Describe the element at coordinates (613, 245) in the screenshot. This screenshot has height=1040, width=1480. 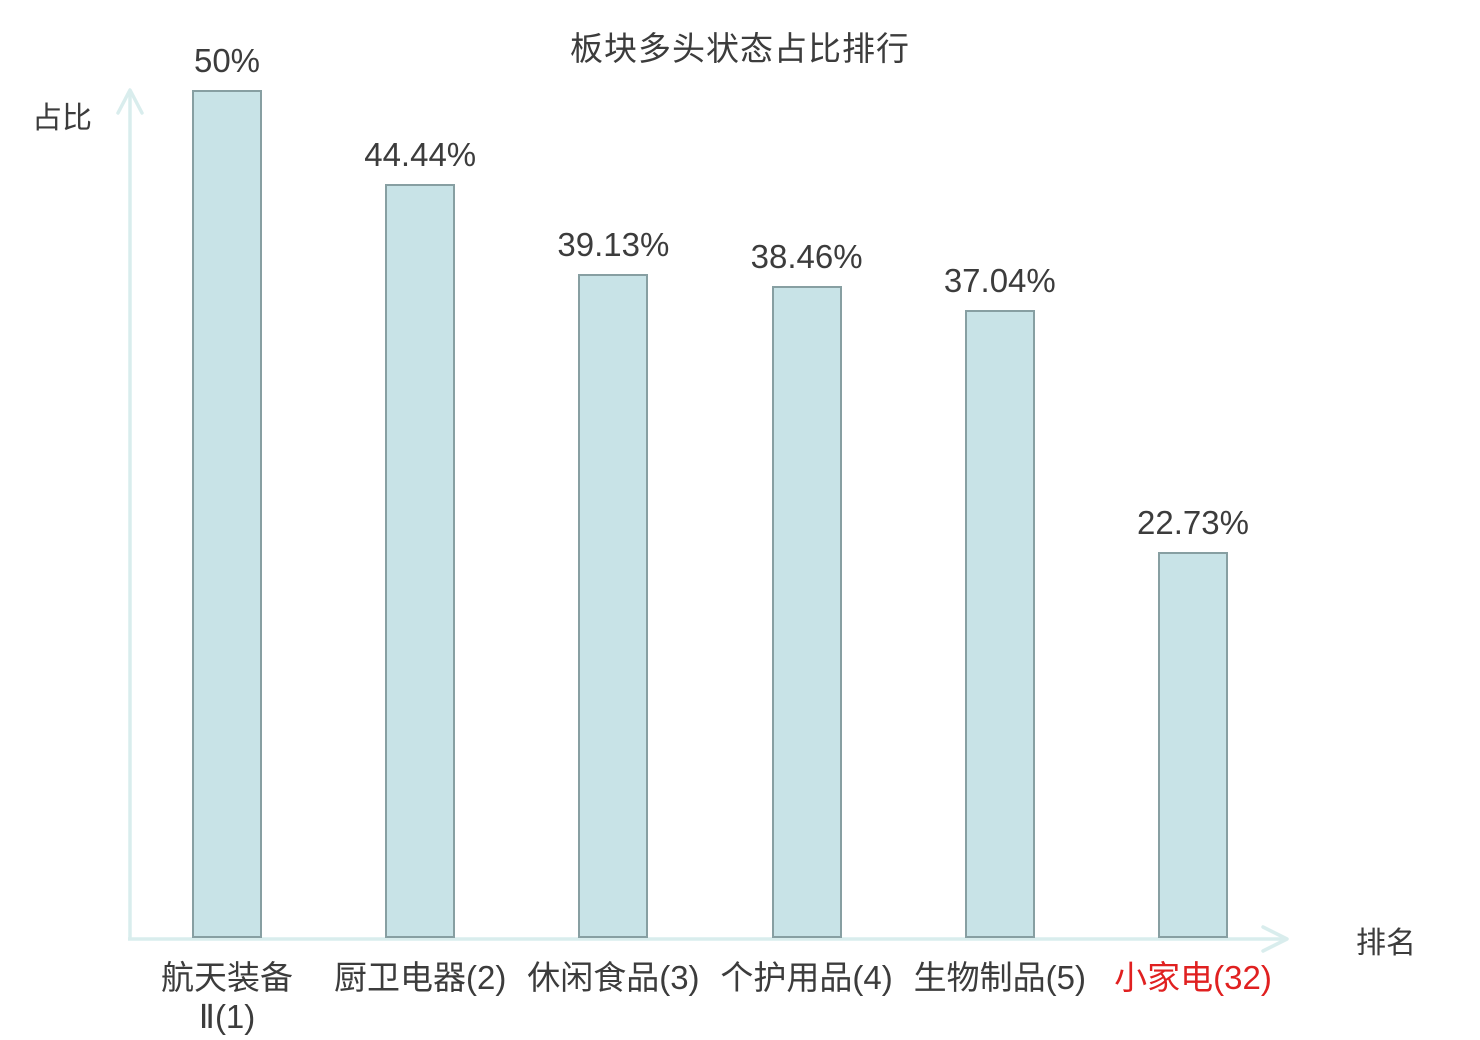
I see `bar-value-label: 39.13%` at that location.